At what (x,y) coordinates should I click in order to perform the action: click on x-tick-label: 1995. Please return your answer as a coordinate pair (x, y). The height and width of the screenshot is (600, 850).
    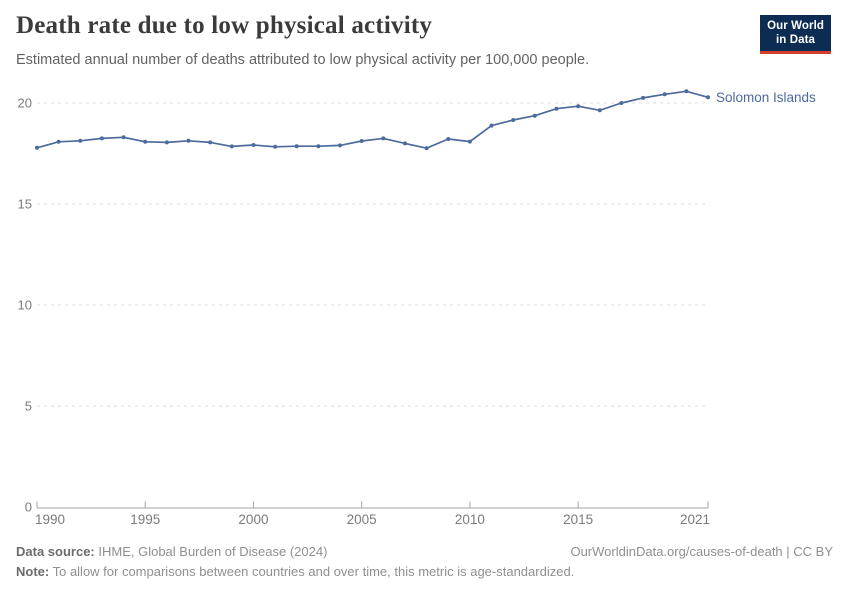
    Looking at the image, I should click on (145, 519).